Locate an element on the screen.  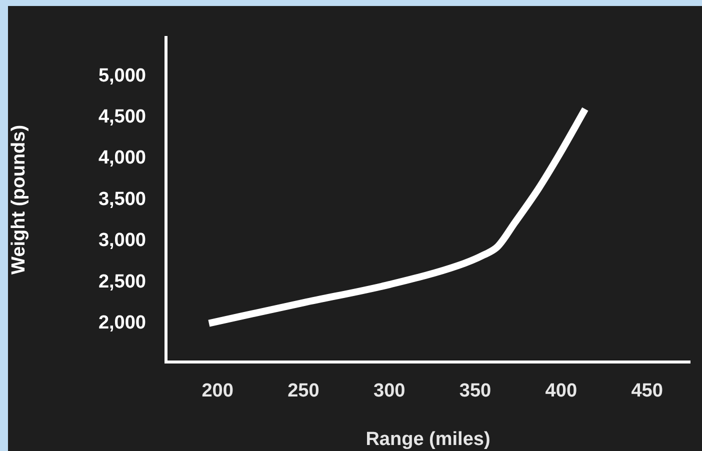
y-tick-label: 3,000 is located at coordinates (122, 241).